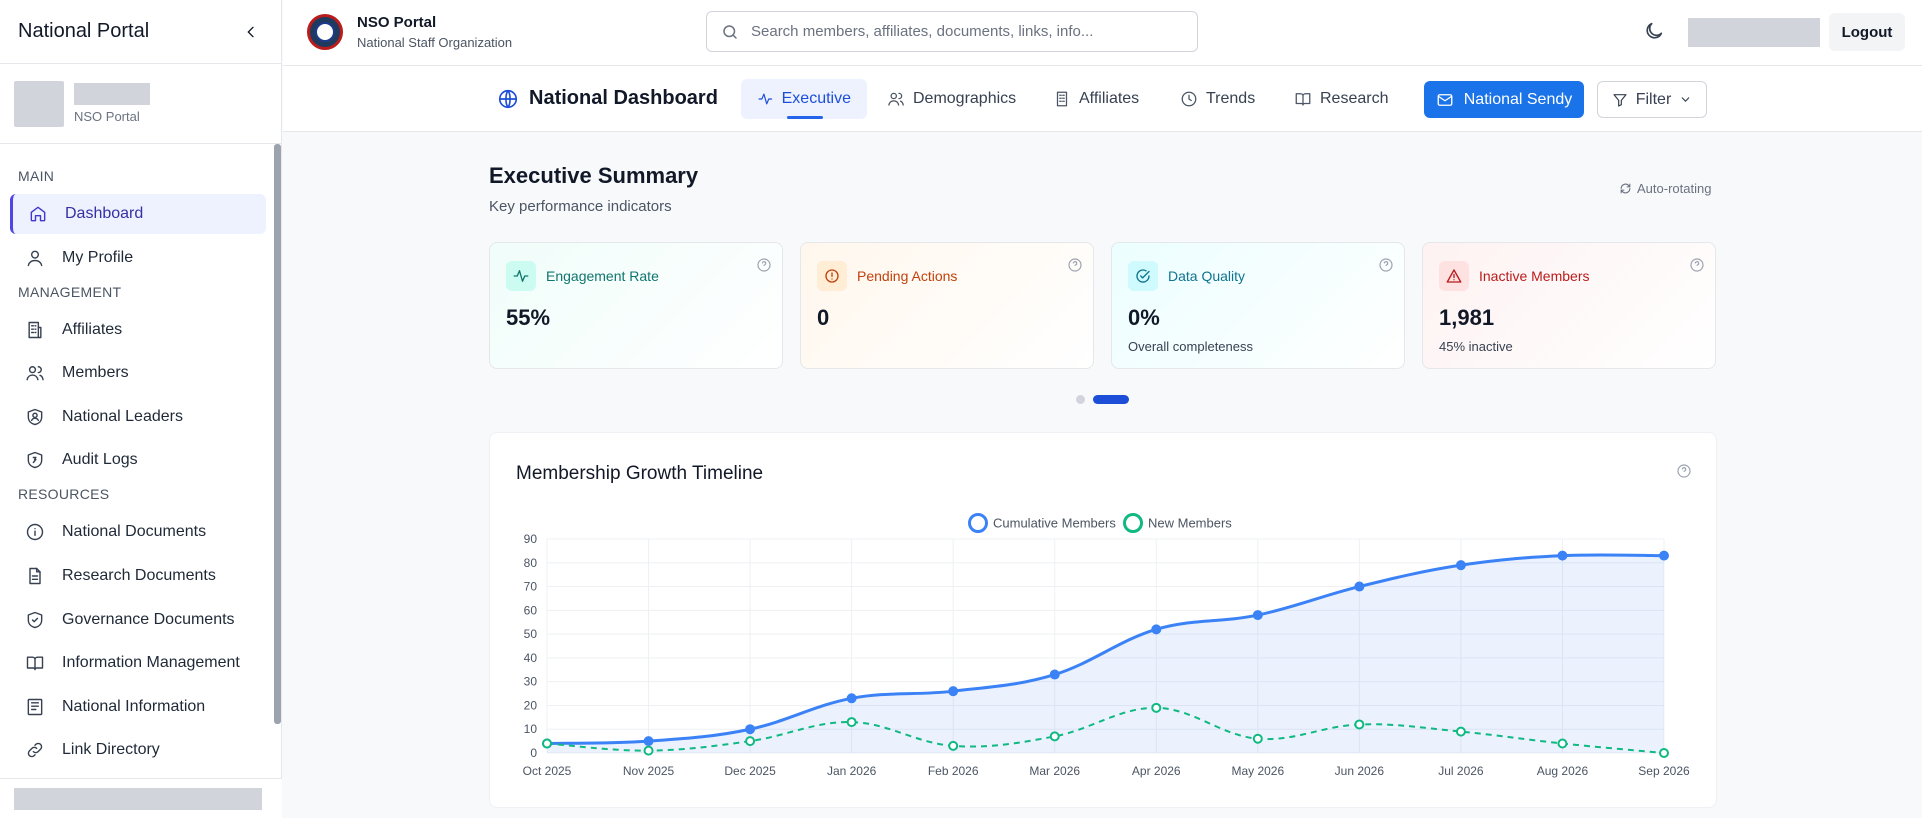 The height and width of the screenshot is (818, 1922). I want to click on y-tick-label: 30, so click(531, 682).